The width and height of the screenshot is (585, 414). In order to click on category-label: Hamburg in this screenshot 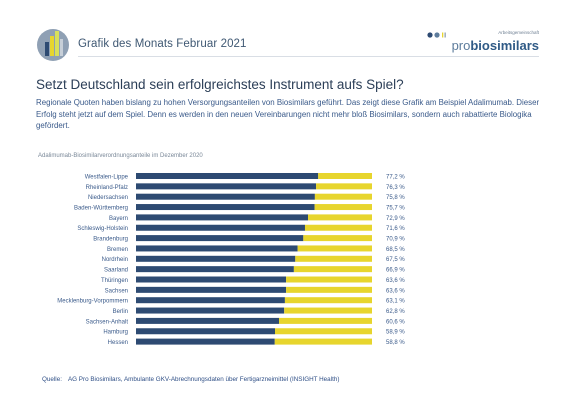, I will do `click(115, 333)`.